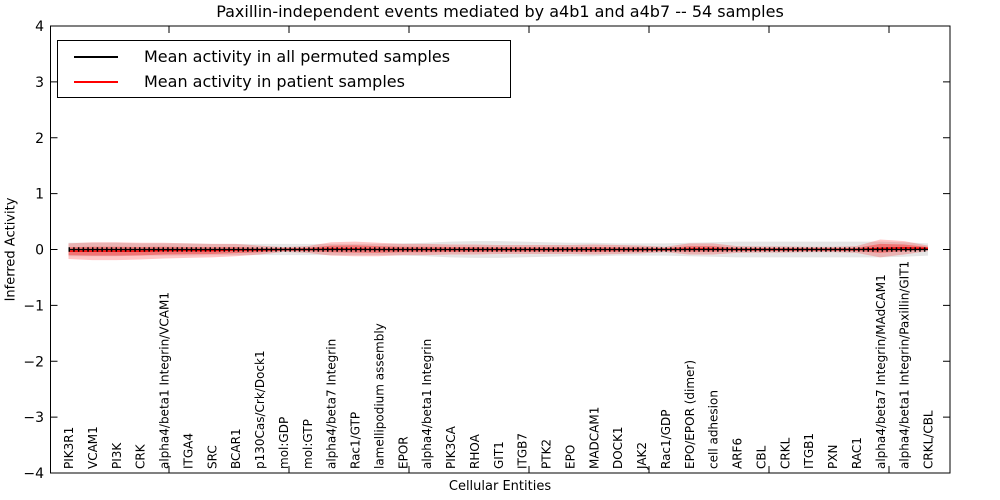  What do you see at coordinates (11, 249) in the screenshot?
I see `y-axis-label: Inferred Activity` at bounding box center [11, 249].